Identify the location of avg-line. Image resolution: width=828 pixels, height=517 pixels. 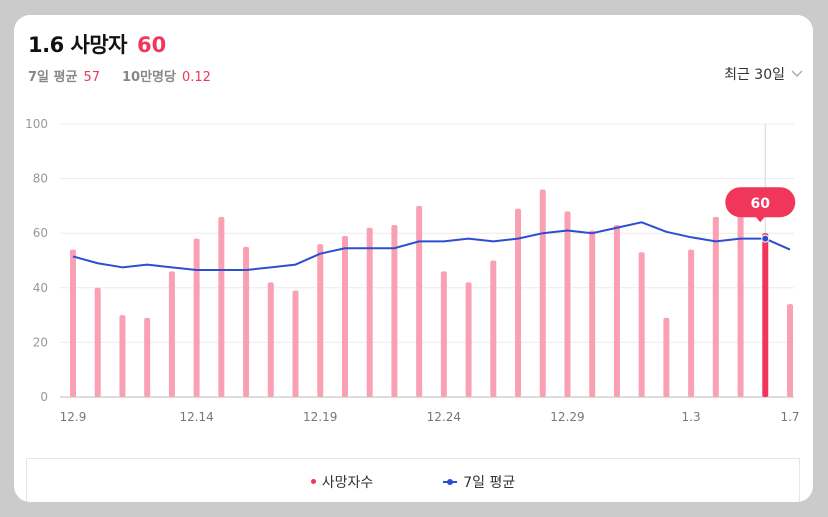
(431, 246).